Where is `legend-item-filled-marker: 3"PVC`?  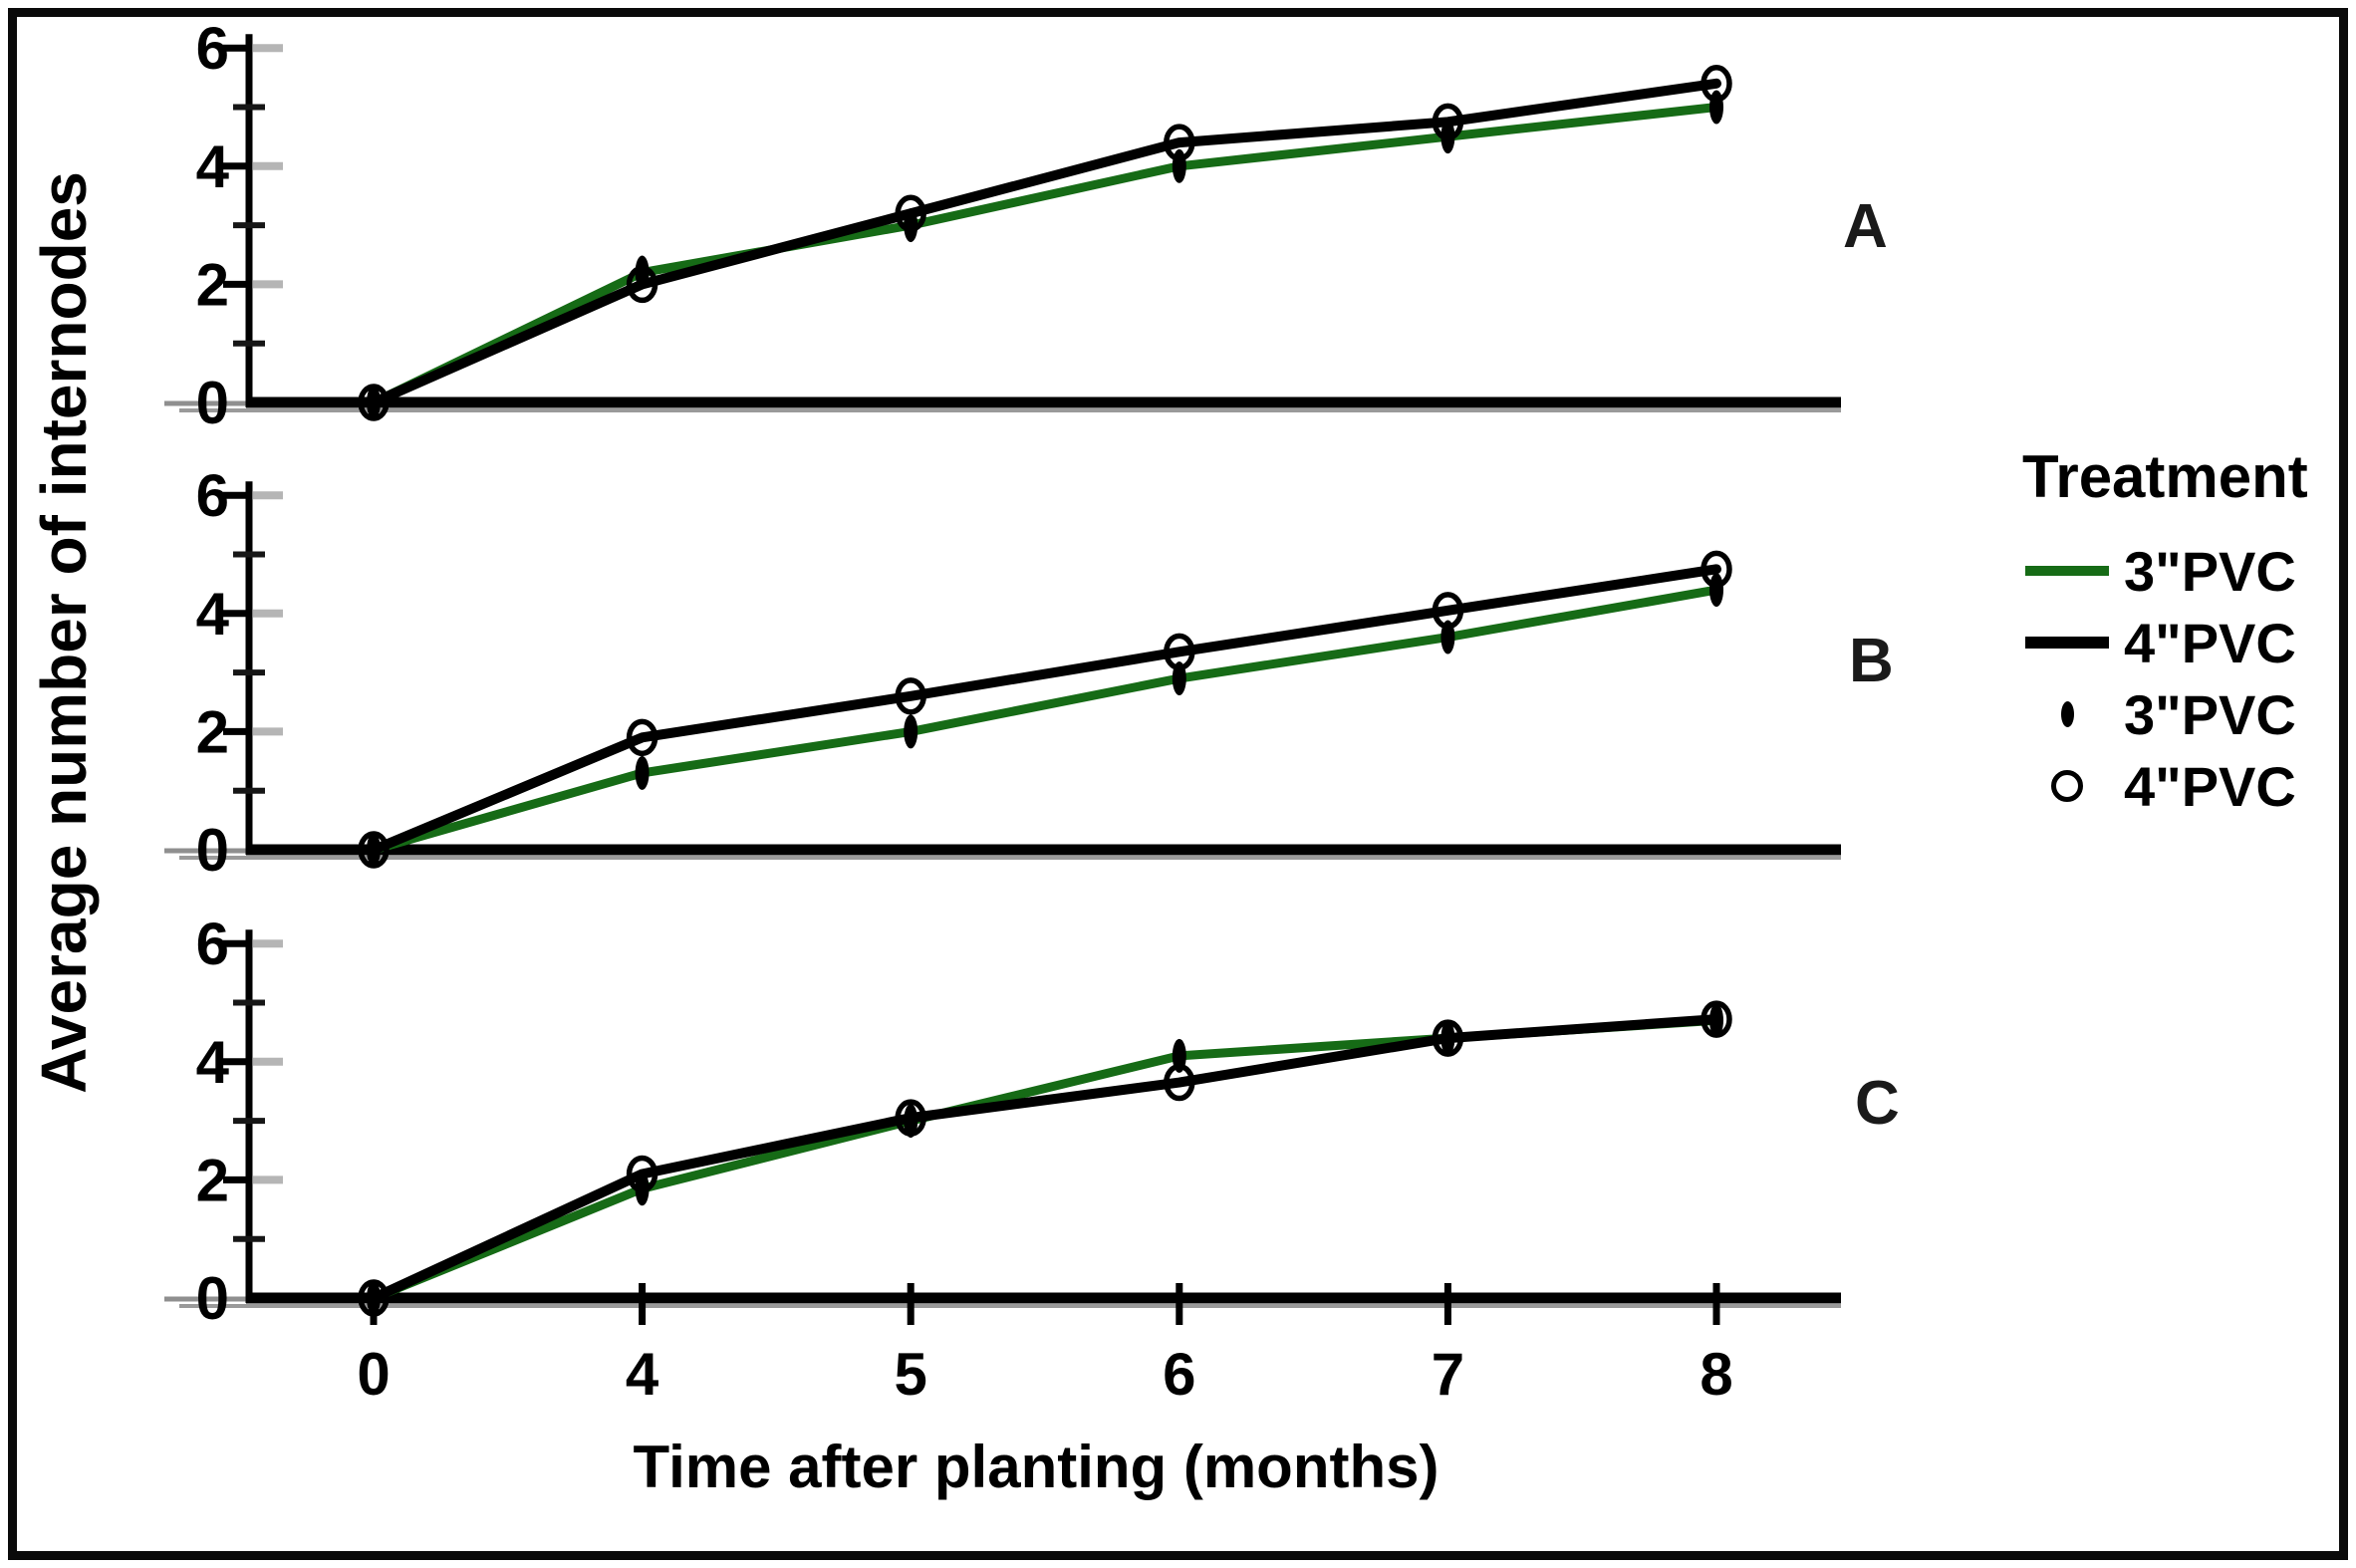 legend-item-filled-marker: 3"PVC is located at coordinates (2182, 714).